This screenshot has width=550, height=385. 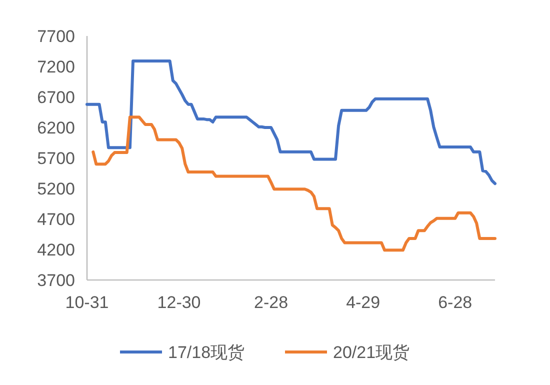 What do you see at coordinates (56, 188) in the screenshot?
I see `y-tick-label: 5200` at bounding box center [56, 188].